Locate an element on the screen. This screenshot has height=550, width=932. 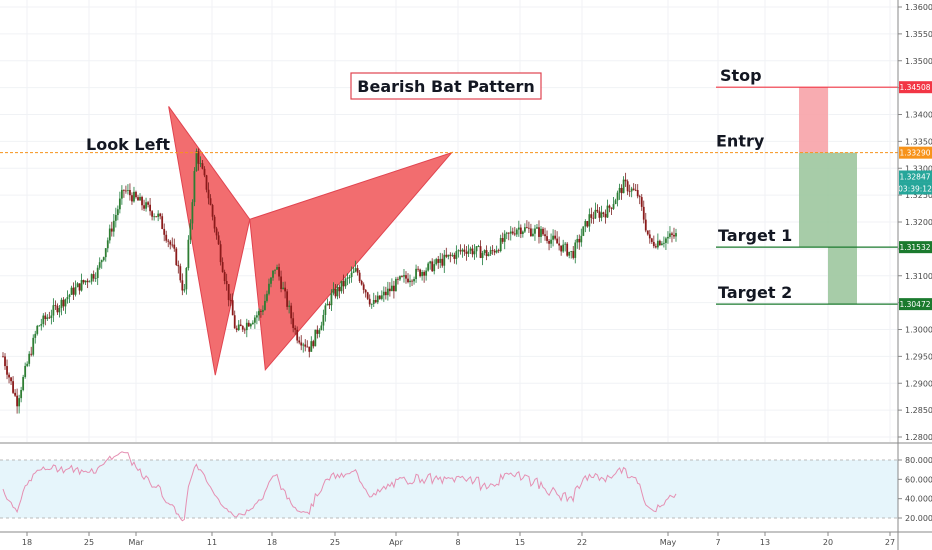
last-price-tag is located at coordinates (915, 176).